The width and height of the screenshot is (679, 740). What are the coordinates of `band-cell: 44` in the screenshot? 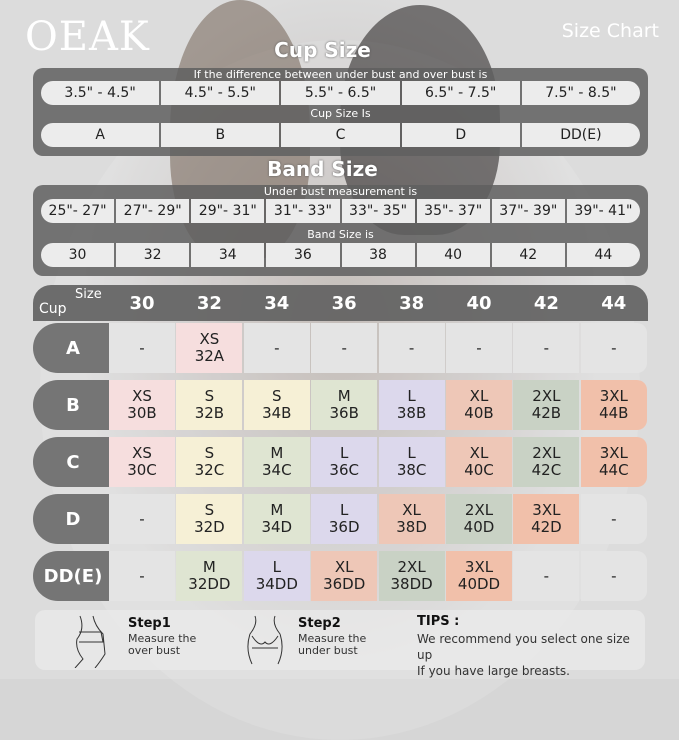 It's located at (603, 255).